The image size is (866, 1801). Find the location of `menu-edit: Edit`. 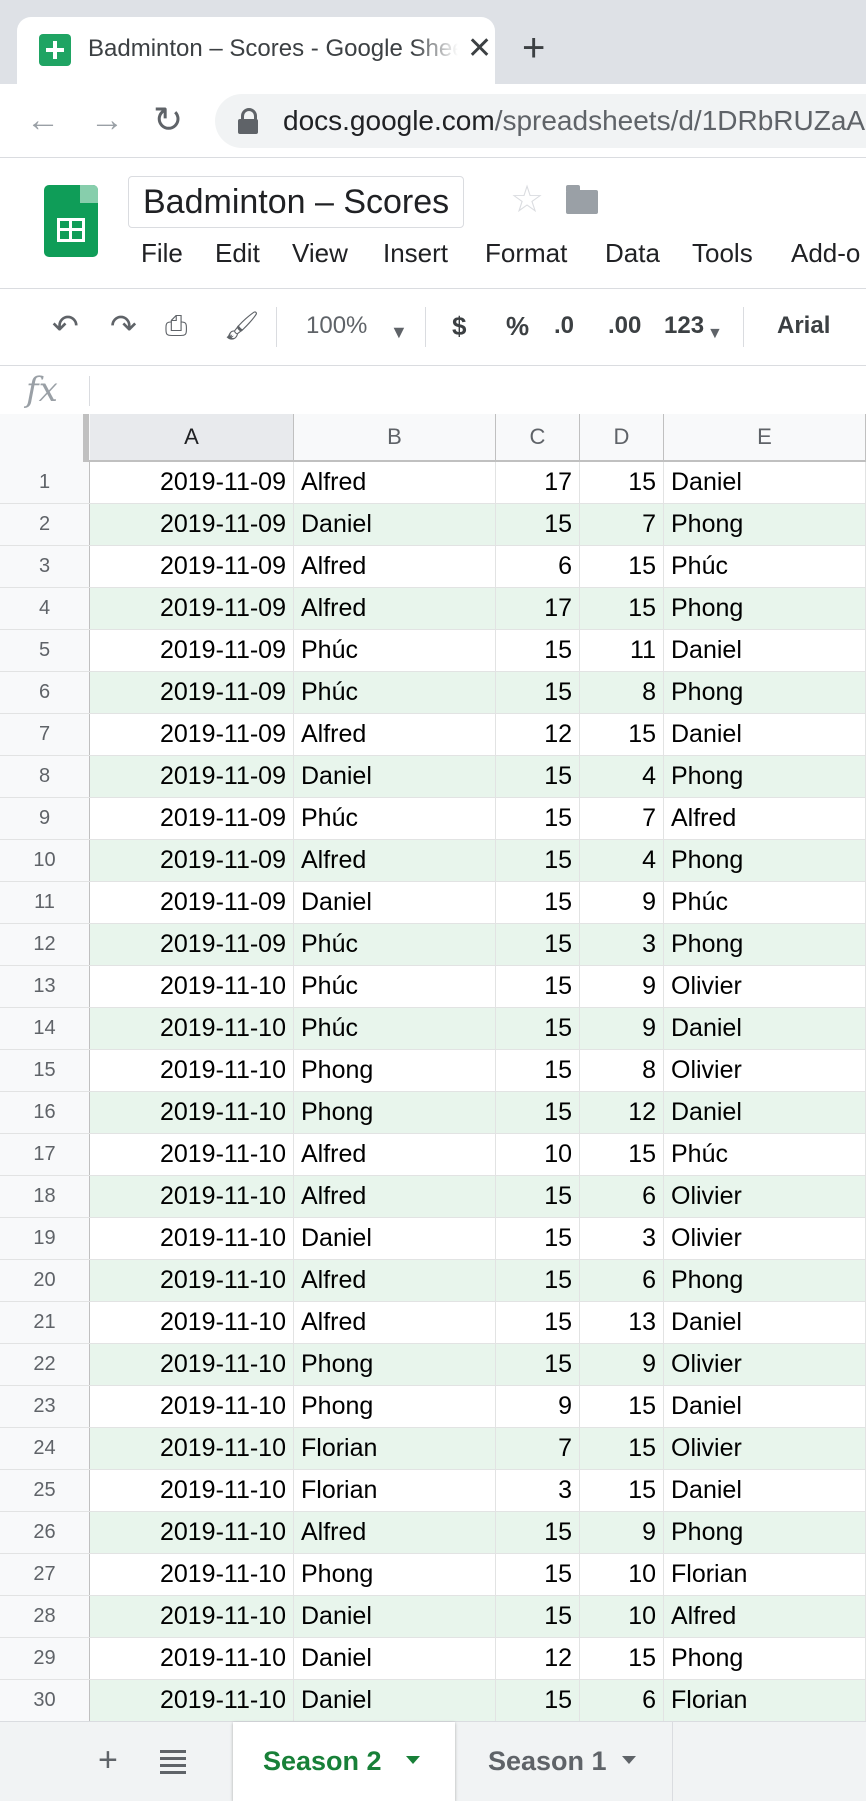

menu-edit: Edit is located at coordinates (237, 253).